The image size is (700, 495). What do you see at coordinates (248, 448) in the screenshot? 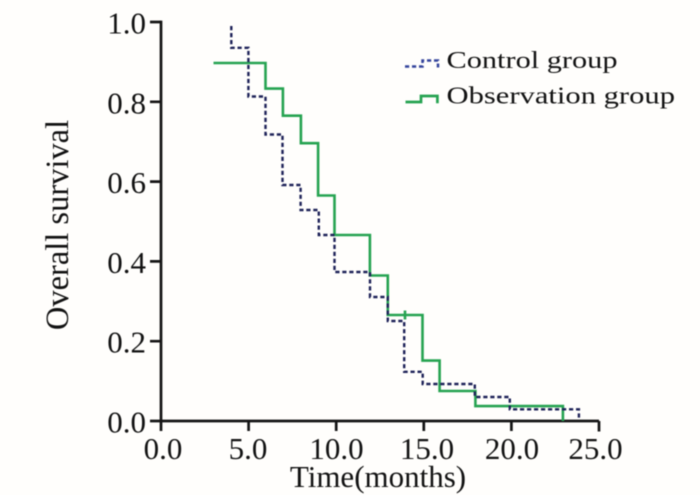
I see `svg-text: 5.0` at bounding box center [248, 448].